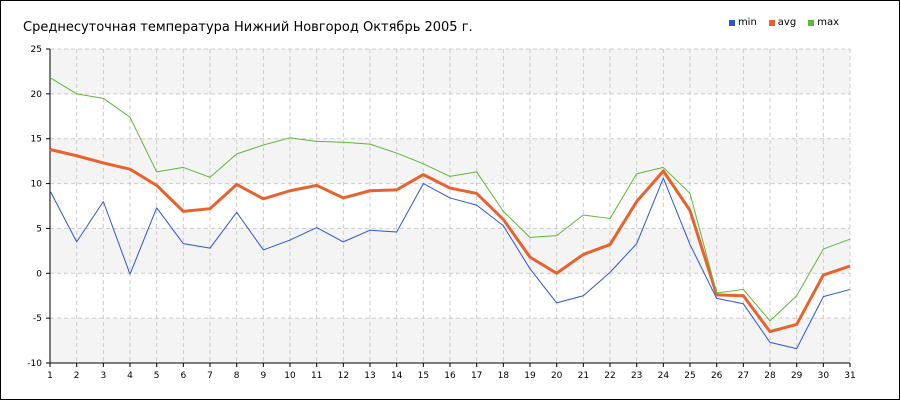 The height and width of the screenshot is (400, 900). I want to click on x-tick-label: 12, so click(343, 376).